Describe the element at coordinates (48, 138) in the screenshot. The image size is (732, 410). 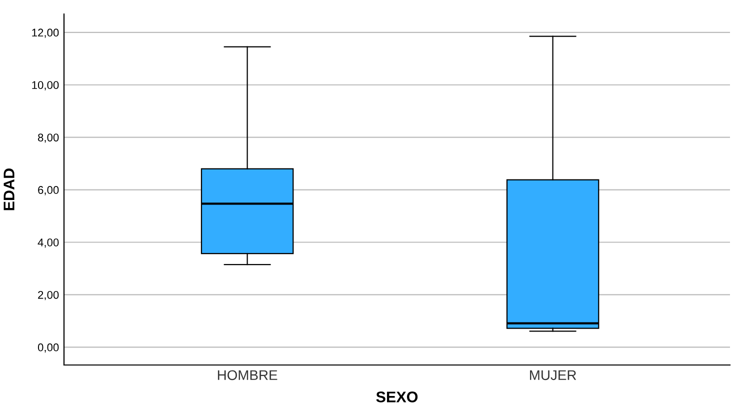
I see `y-tick-label: 8,00` at that location.